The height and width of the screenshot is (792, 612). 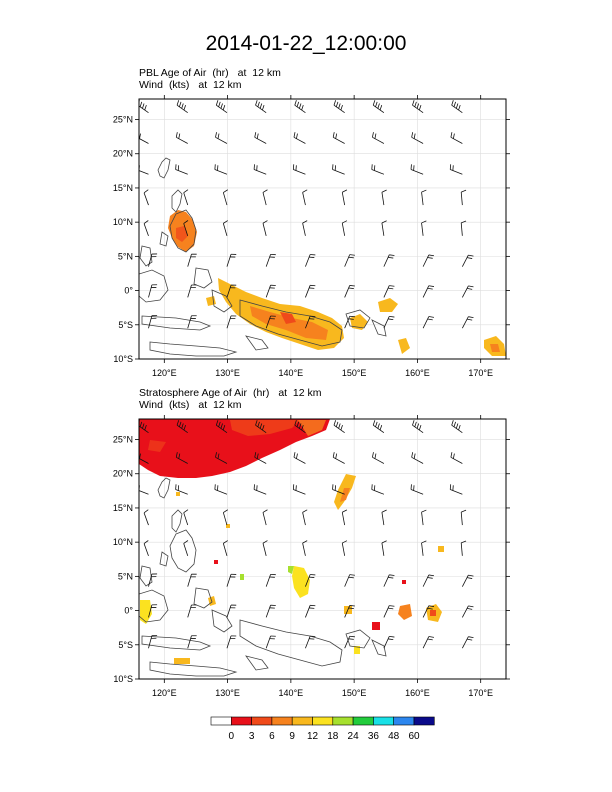 What do you see at coordinates (210, 73) in the screenshot?
I see `panel1-field-subtitle: PBL Age of Air (hr) at 12 km` at bounding box center [210, 73].